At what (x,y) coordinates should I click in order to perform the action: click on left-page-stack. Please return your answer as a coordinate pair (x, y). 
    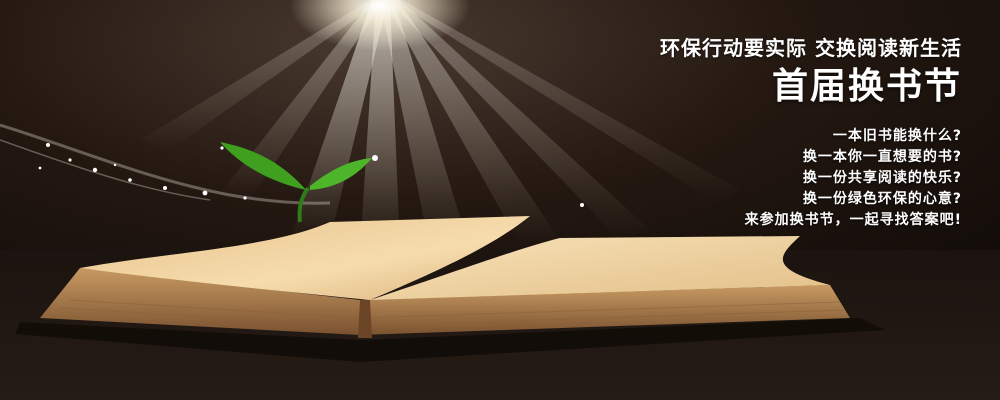
    Looking at the image, I should click on (200, 301).